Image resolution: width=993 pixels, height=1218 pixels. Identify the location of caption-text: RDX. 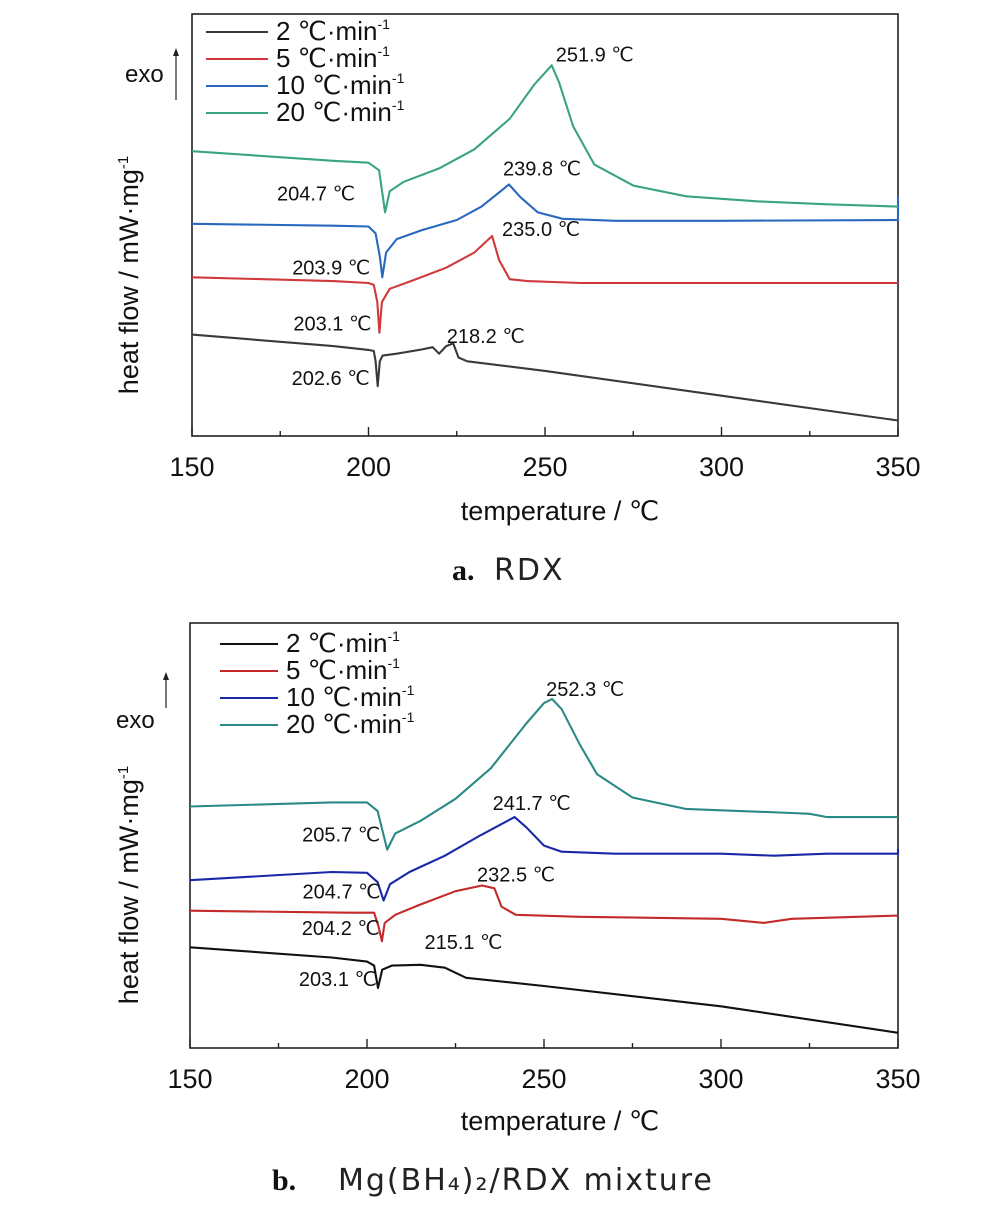
(529, 570).